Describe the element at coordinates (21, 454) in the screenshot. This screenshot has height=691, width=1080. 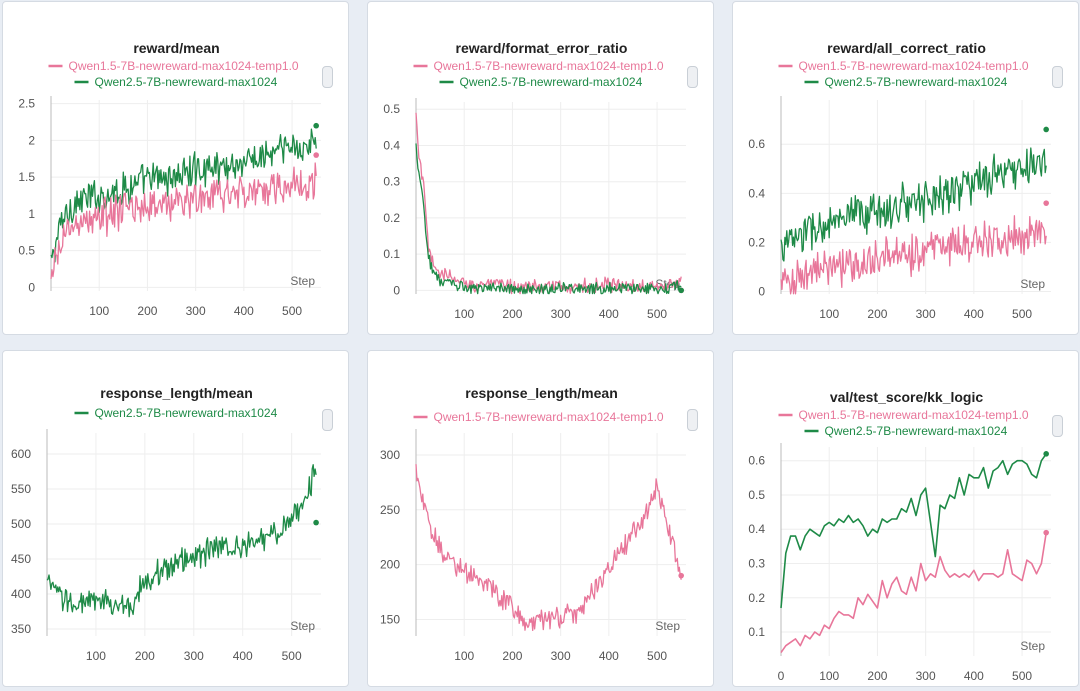
I see `y-tick-label: 600` at that location.